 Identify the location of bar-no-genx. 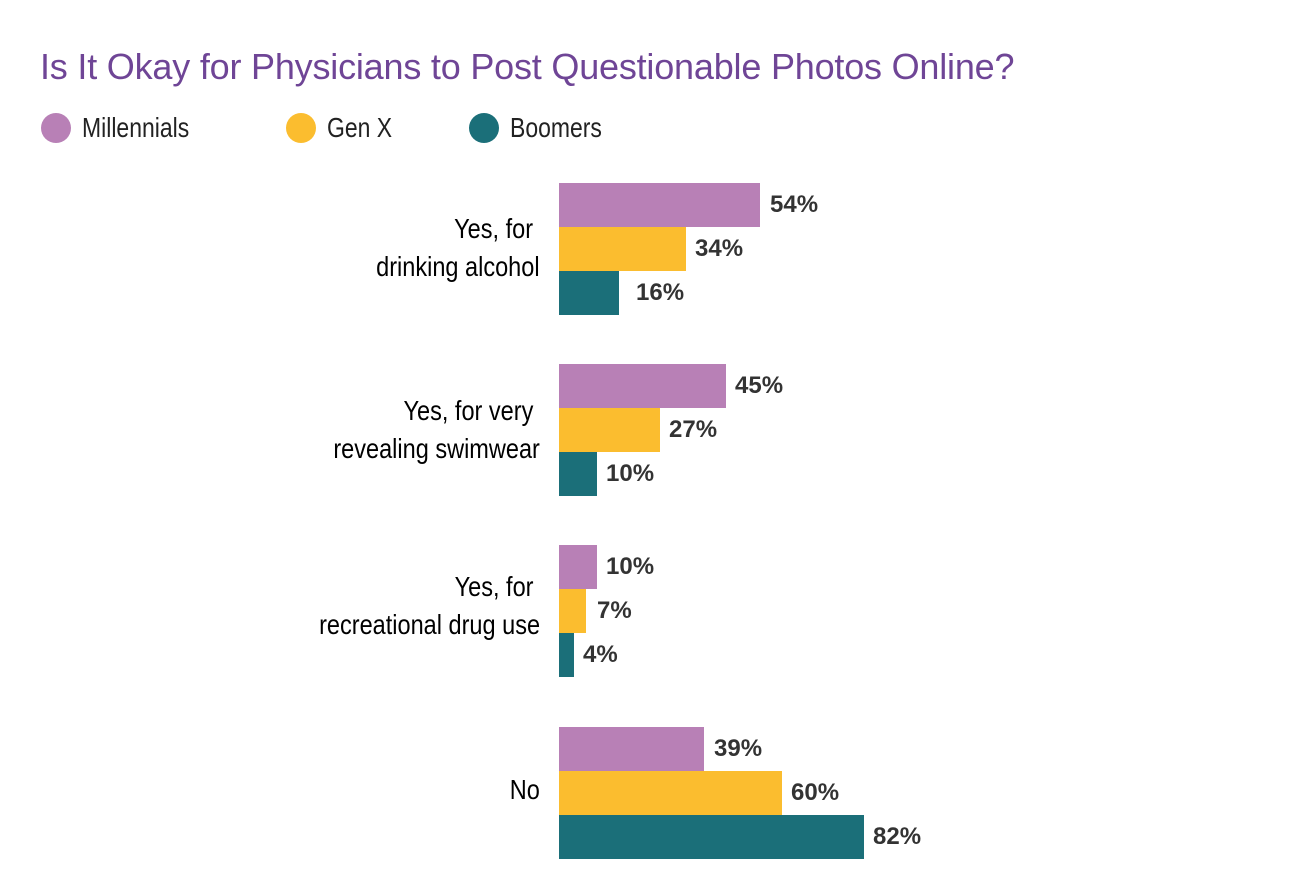
(670, 793).